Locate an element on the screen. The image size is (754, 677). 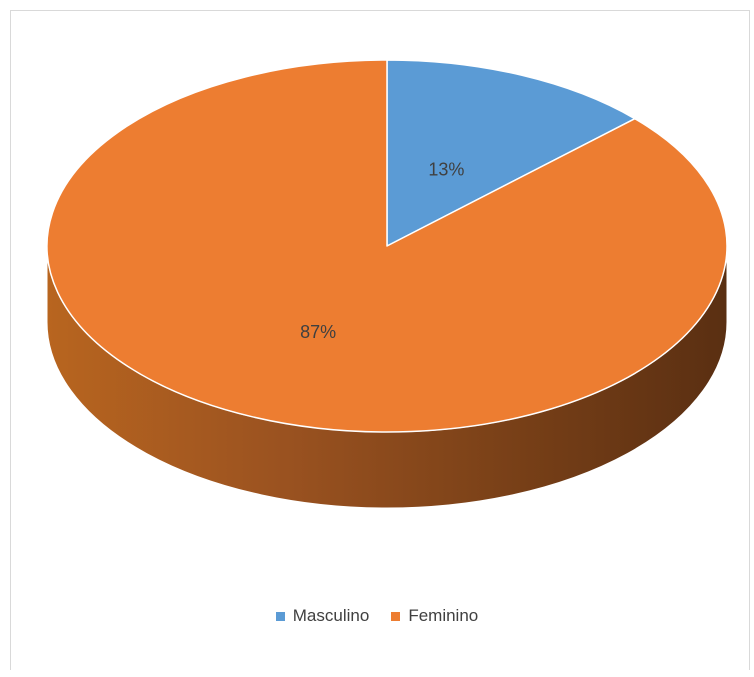
legend-label-masculino: Masculino is located at coordinates (331, 615).